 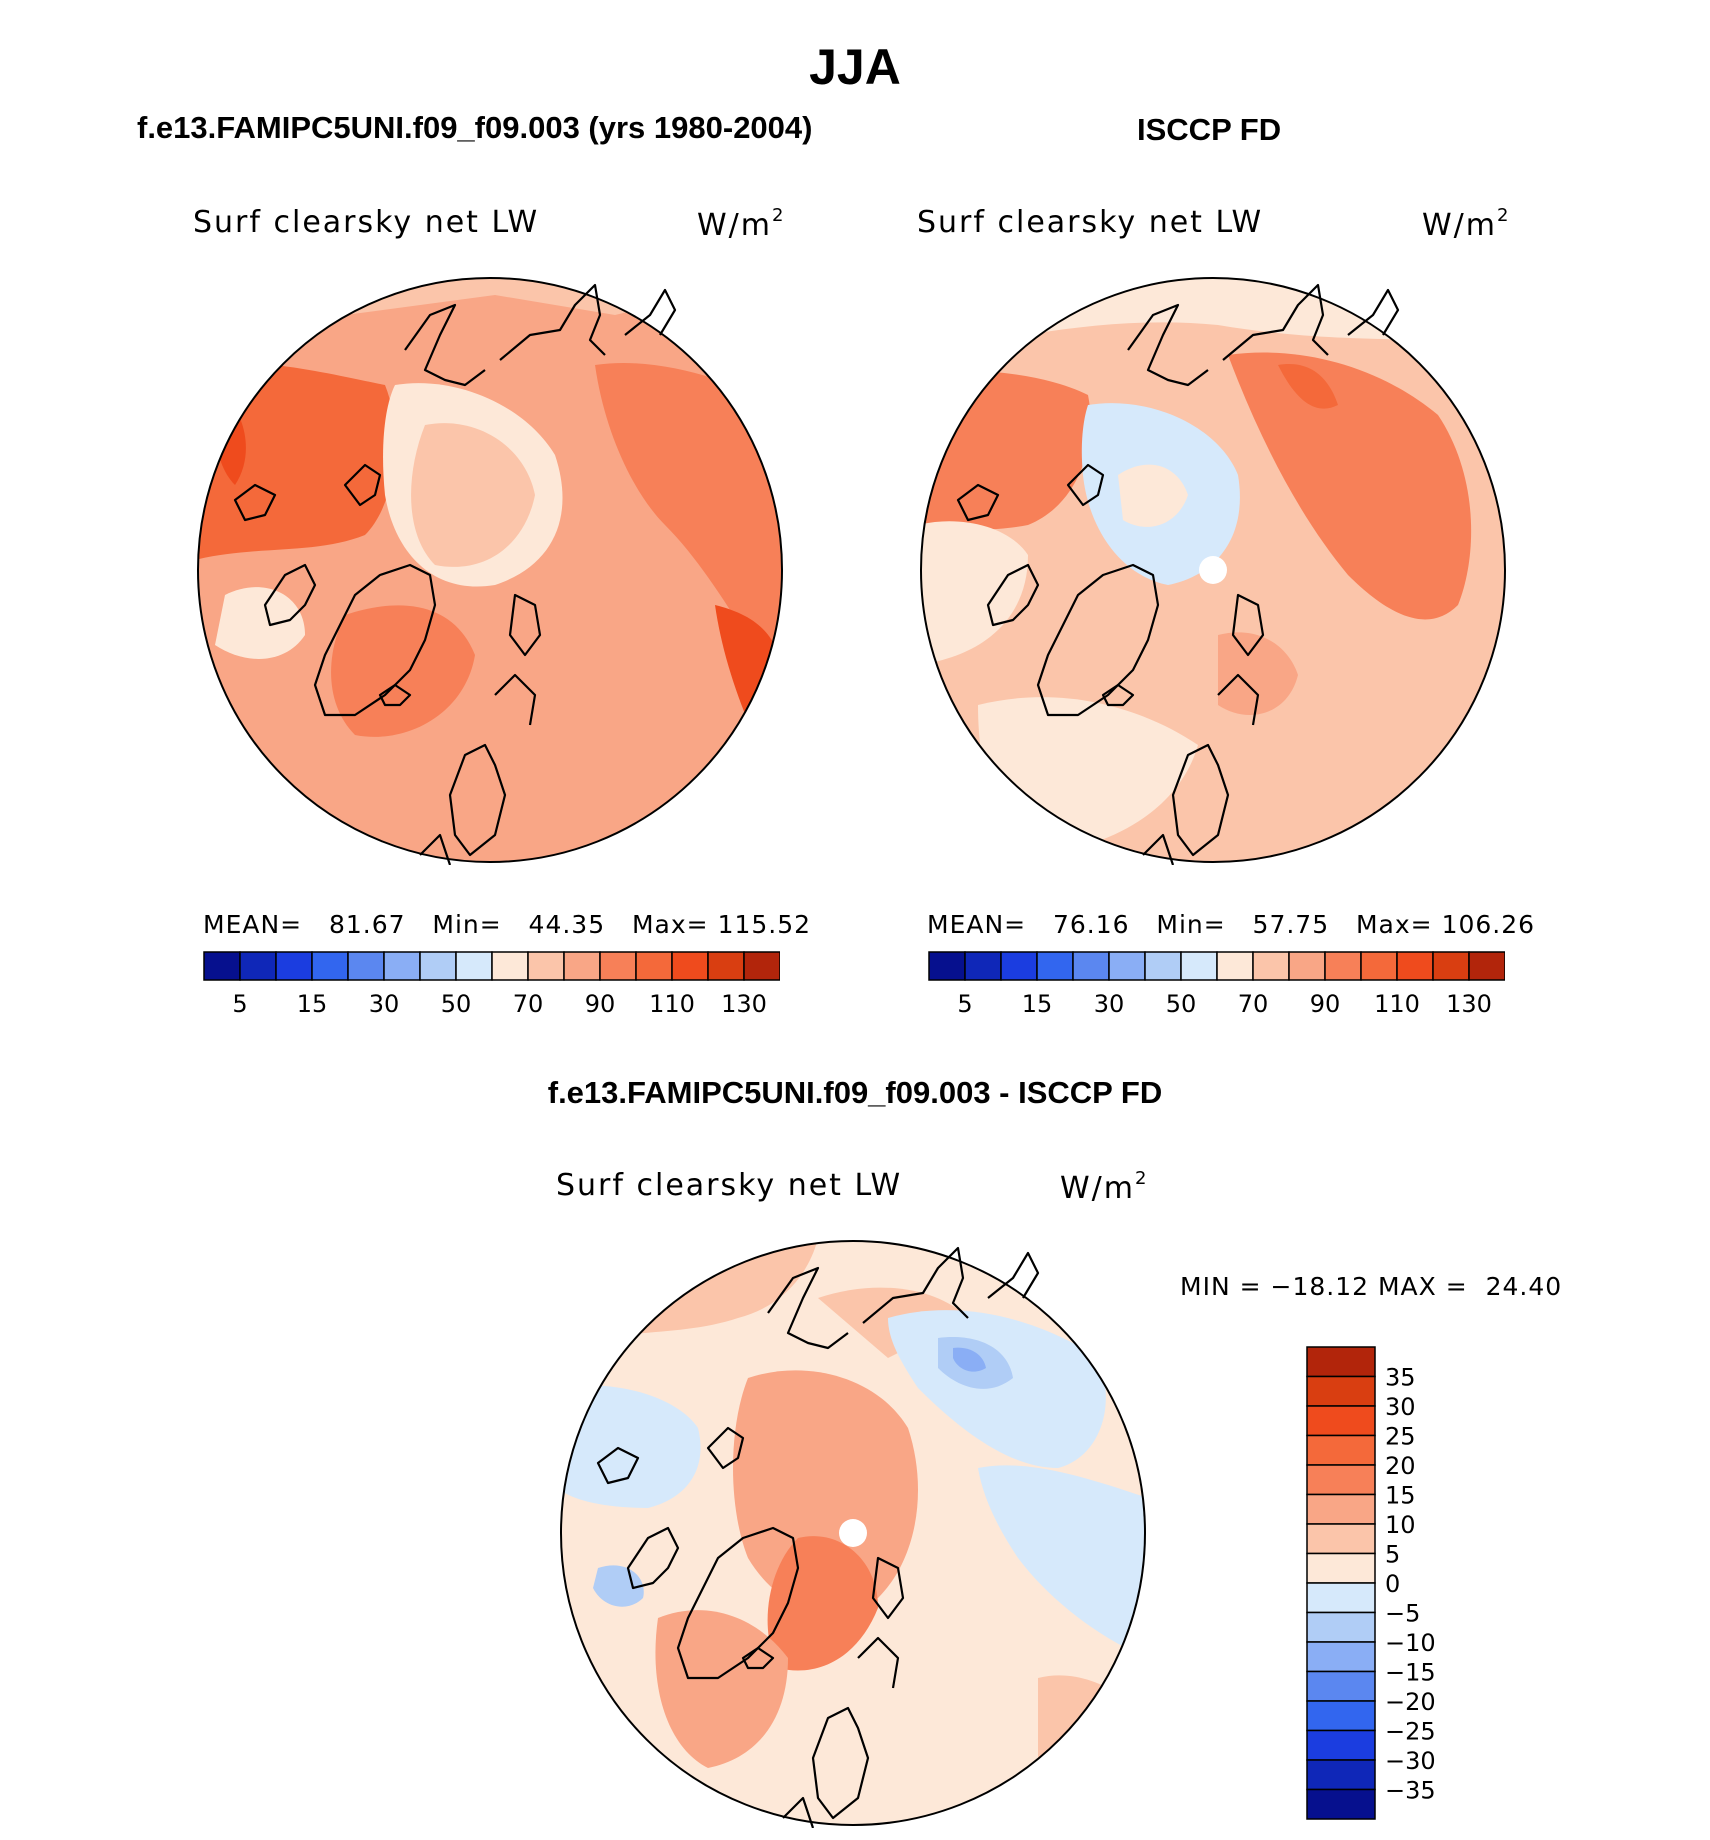 I want to click on panel1-mean-label: MEAN=, so click(x=253, y=924).